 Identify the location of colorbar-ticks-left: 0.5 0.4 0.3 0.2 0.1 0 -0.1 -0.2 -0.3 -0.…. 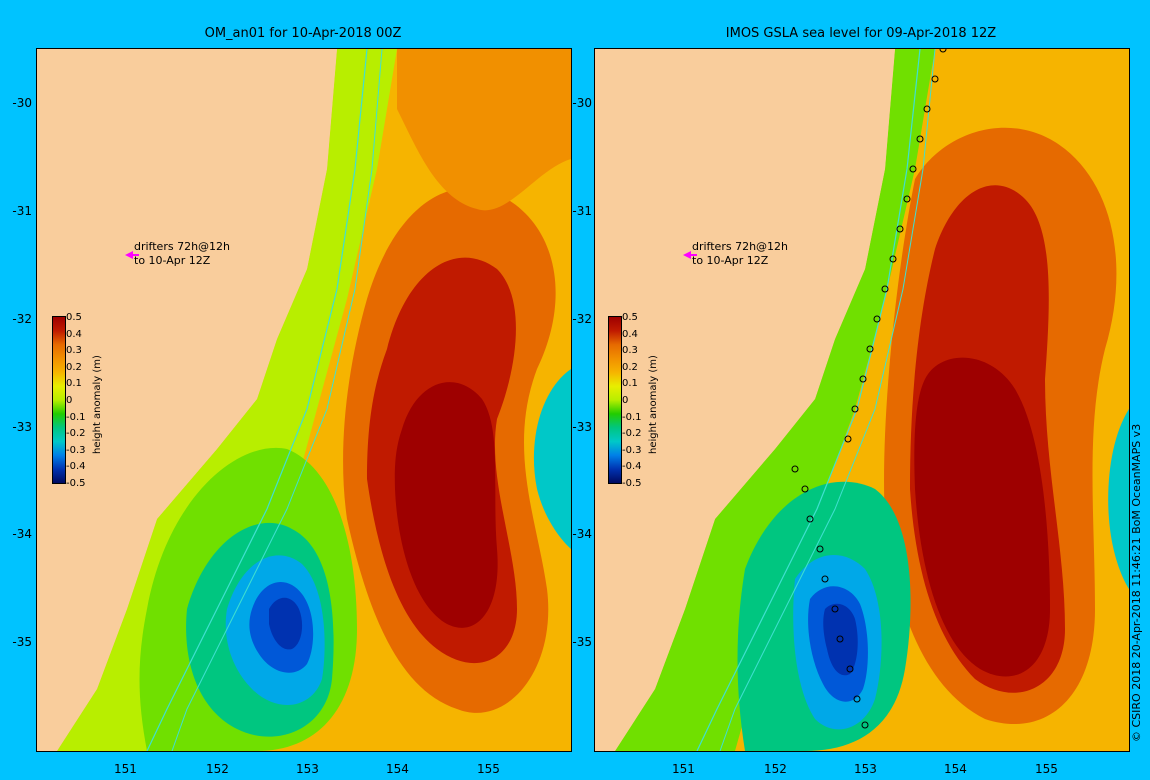
(76, 400).